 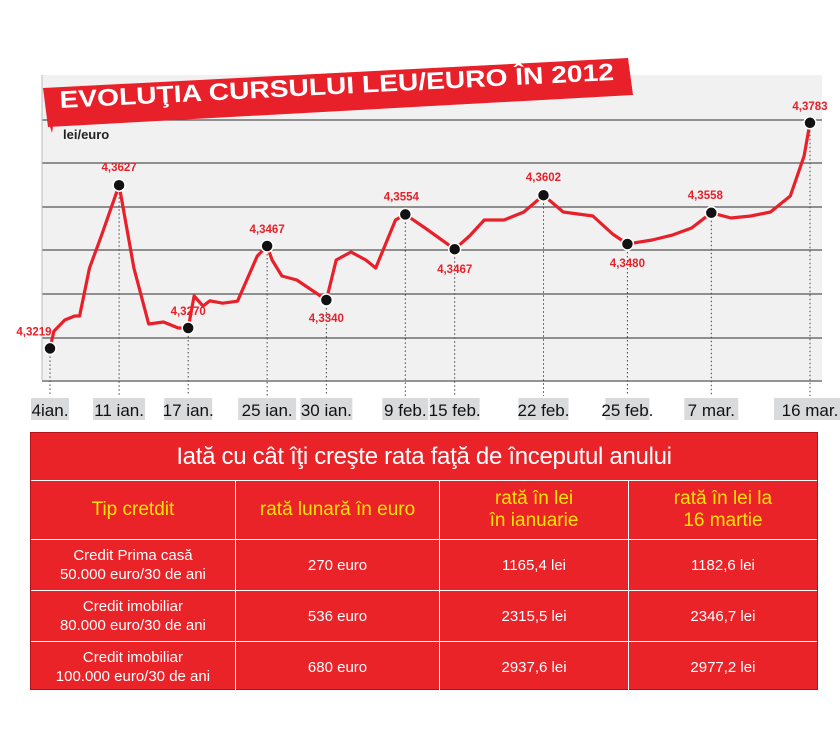 What do you see at coordinates (706, 196) in the screenshot?
I see `data-label: 4,3558` at bounding box center [706, 196].